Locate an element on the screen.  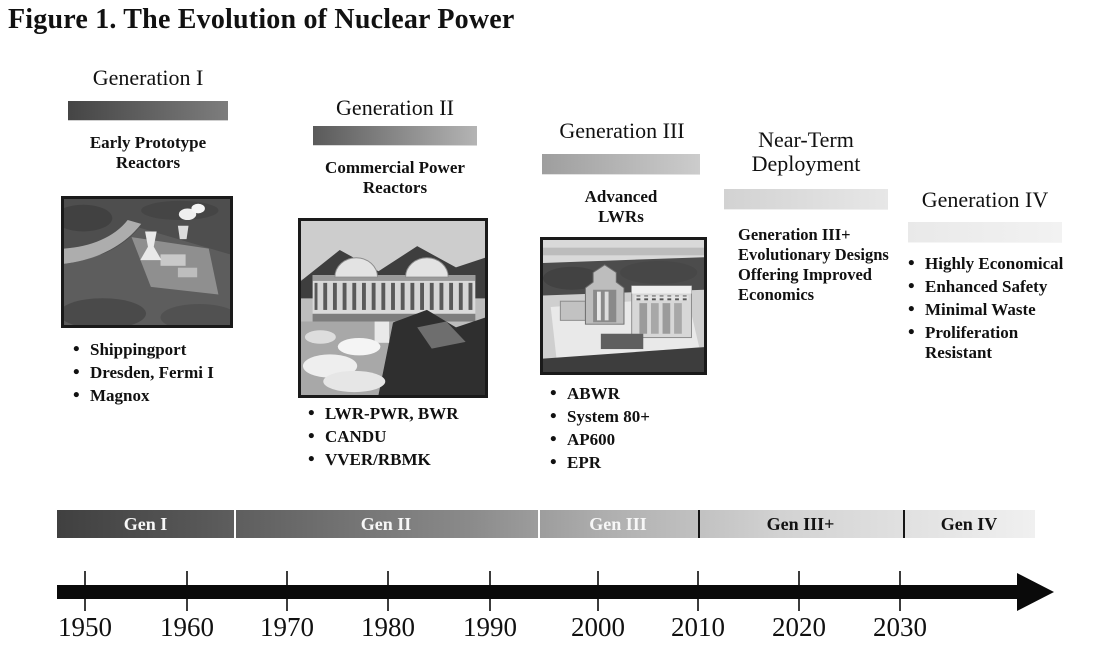
gen1-photo is located at coordinates (147, 262).